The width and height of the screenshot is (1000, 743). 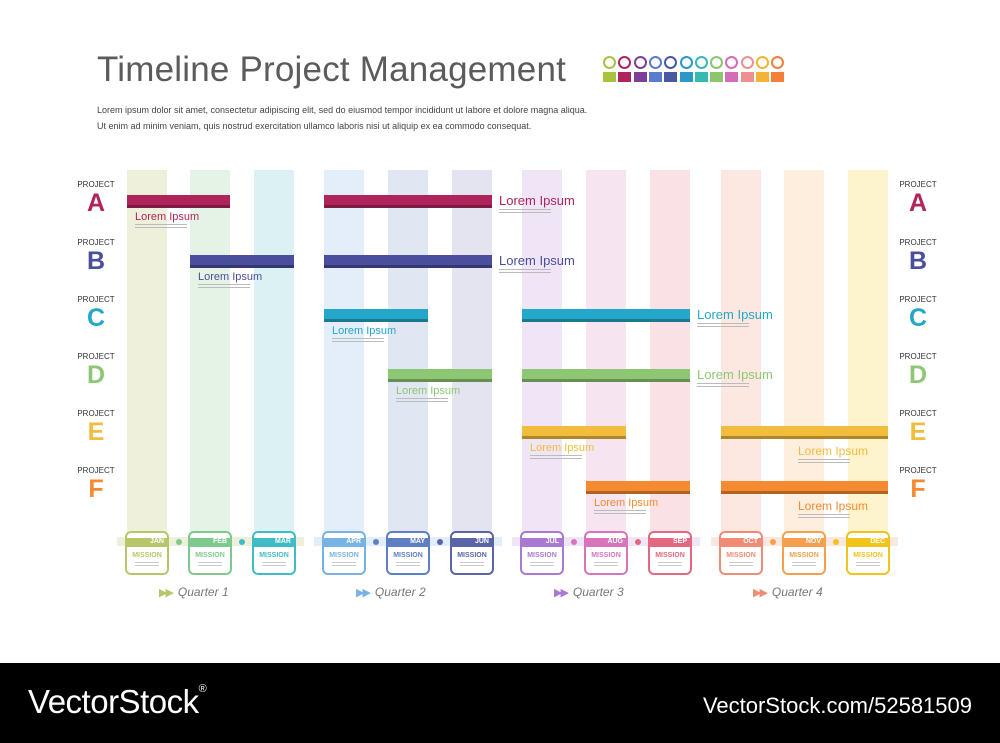 I want to click on month-name: SEP, so click(x=679, y=541).